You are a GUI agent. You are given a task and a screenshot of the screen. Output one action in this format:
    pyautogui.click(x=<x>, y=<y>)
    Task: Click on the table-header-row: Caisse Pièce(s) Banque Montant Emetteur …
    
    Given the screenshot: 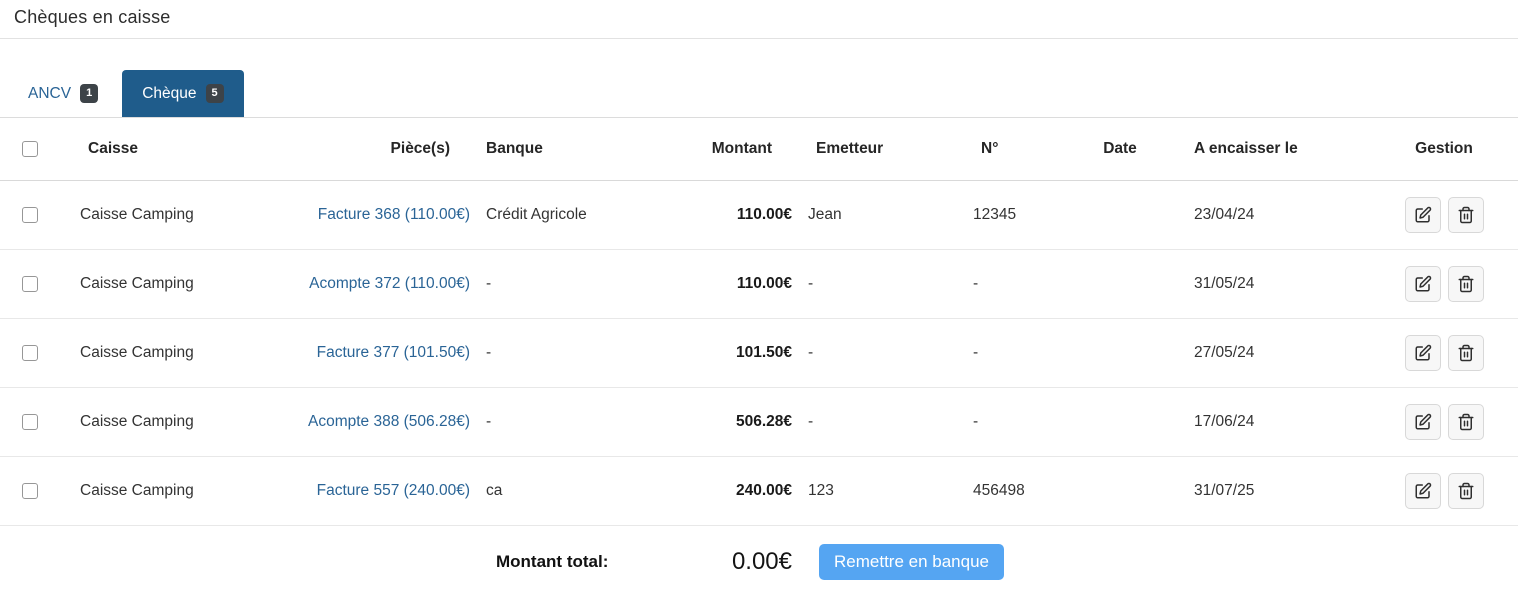 What is the action you would take?
    pyautogui.click(x=759, y=149)
    